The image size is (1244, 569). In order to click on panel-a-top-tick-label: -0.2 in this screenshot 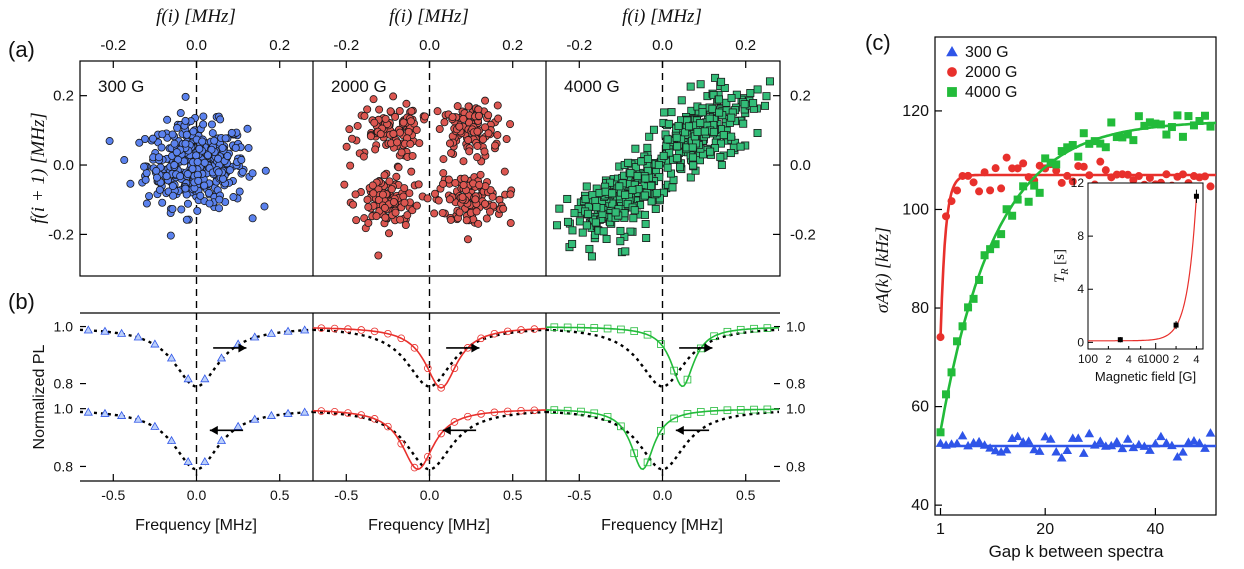, I will do `click(346, 45)`.